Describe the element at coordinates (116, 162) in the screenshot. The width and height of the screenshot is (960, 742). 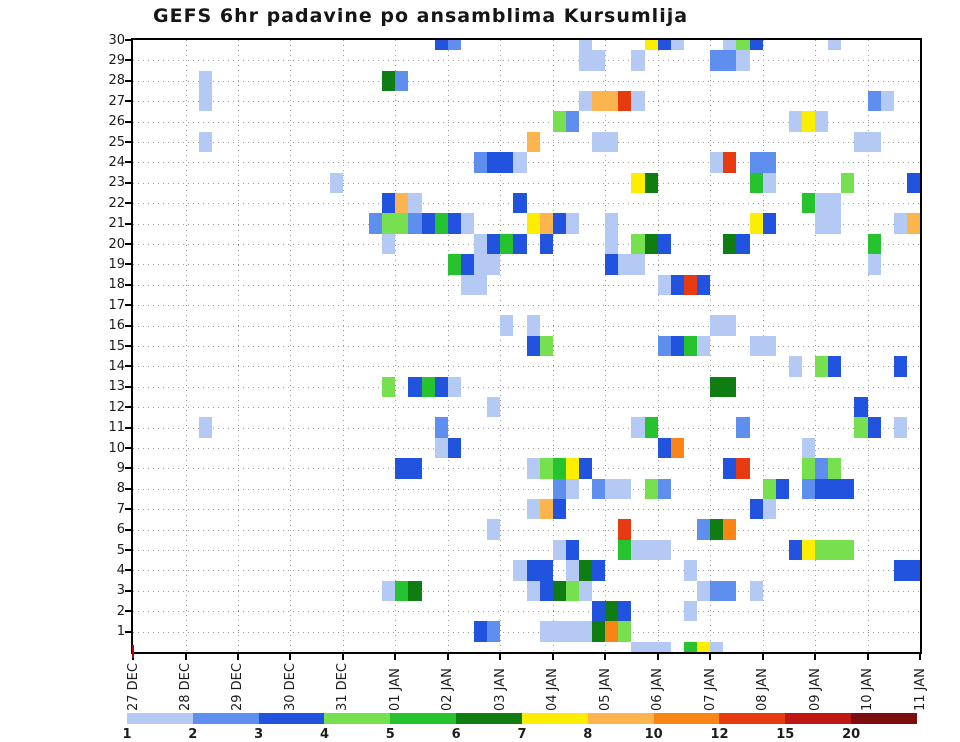
I see `y-axis-label: 24` at that location.